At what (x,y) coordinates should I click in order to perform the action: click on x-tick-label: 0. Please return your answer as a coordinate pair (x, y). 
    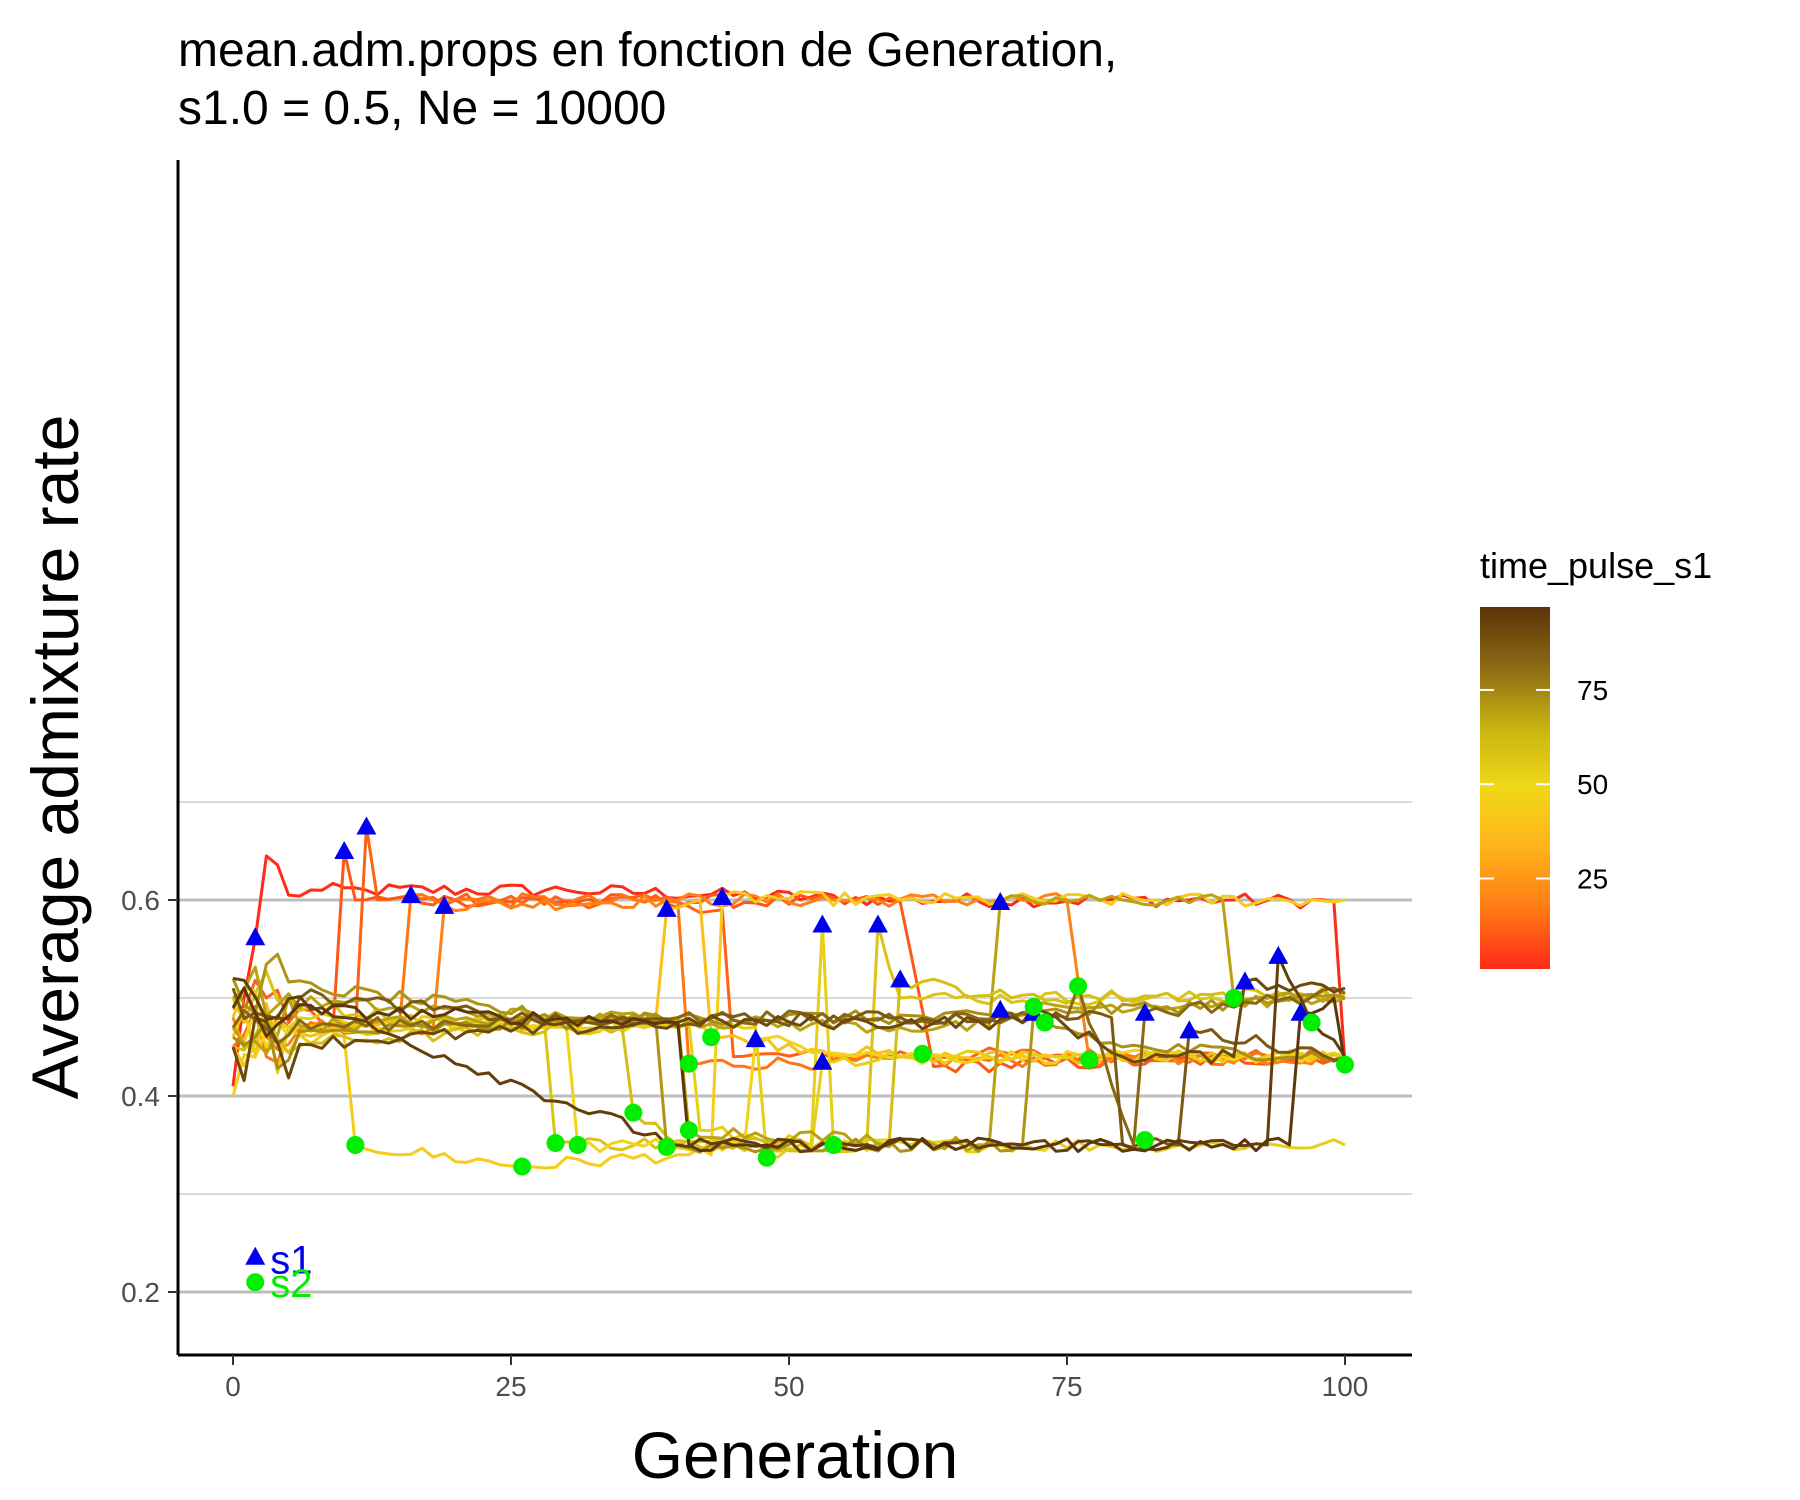
    Looking at the image, I should click on (233, 1386).